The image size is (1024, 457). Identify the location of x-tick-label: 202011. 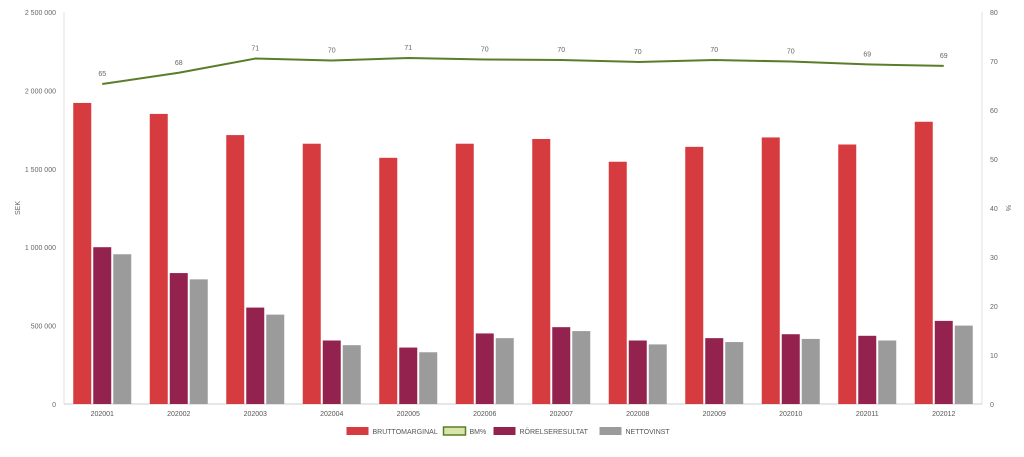
(867, 414).